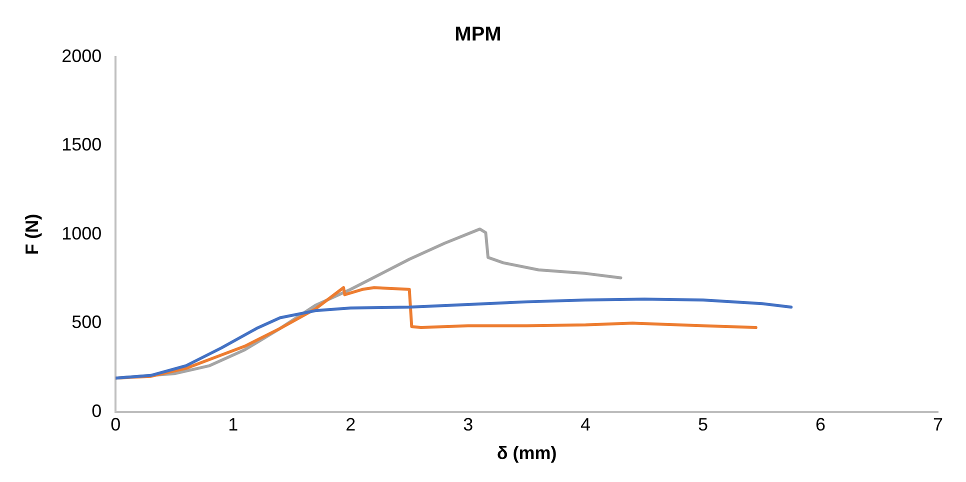 Image resolution: width=966 pixels, height=482 pixels. What do you see at coordinates (97, 410) in the screenshot?
I see `y-tick-label: 0` at bounding box center [97, 410].